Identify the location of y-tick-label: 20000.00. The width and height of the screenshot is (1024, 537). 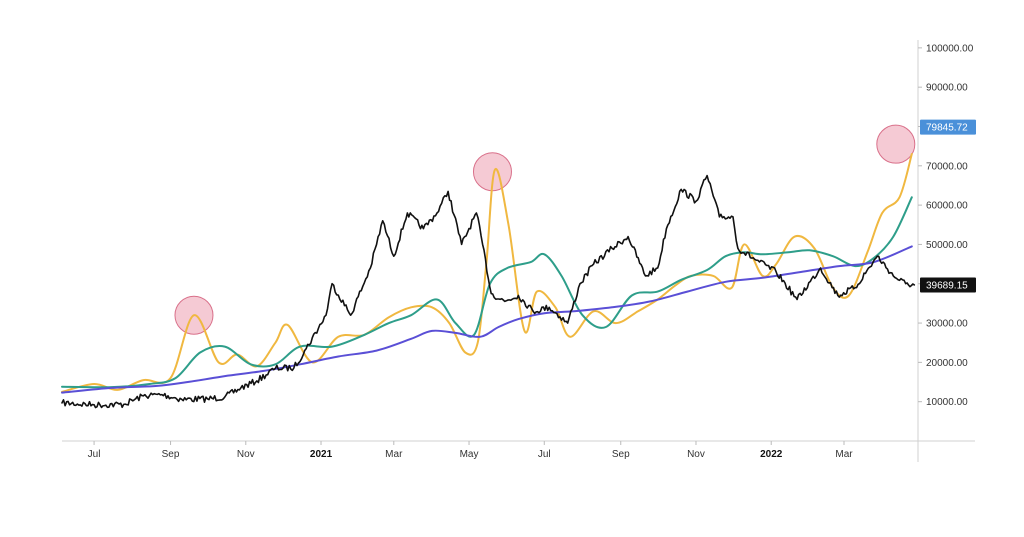
(947, 363).